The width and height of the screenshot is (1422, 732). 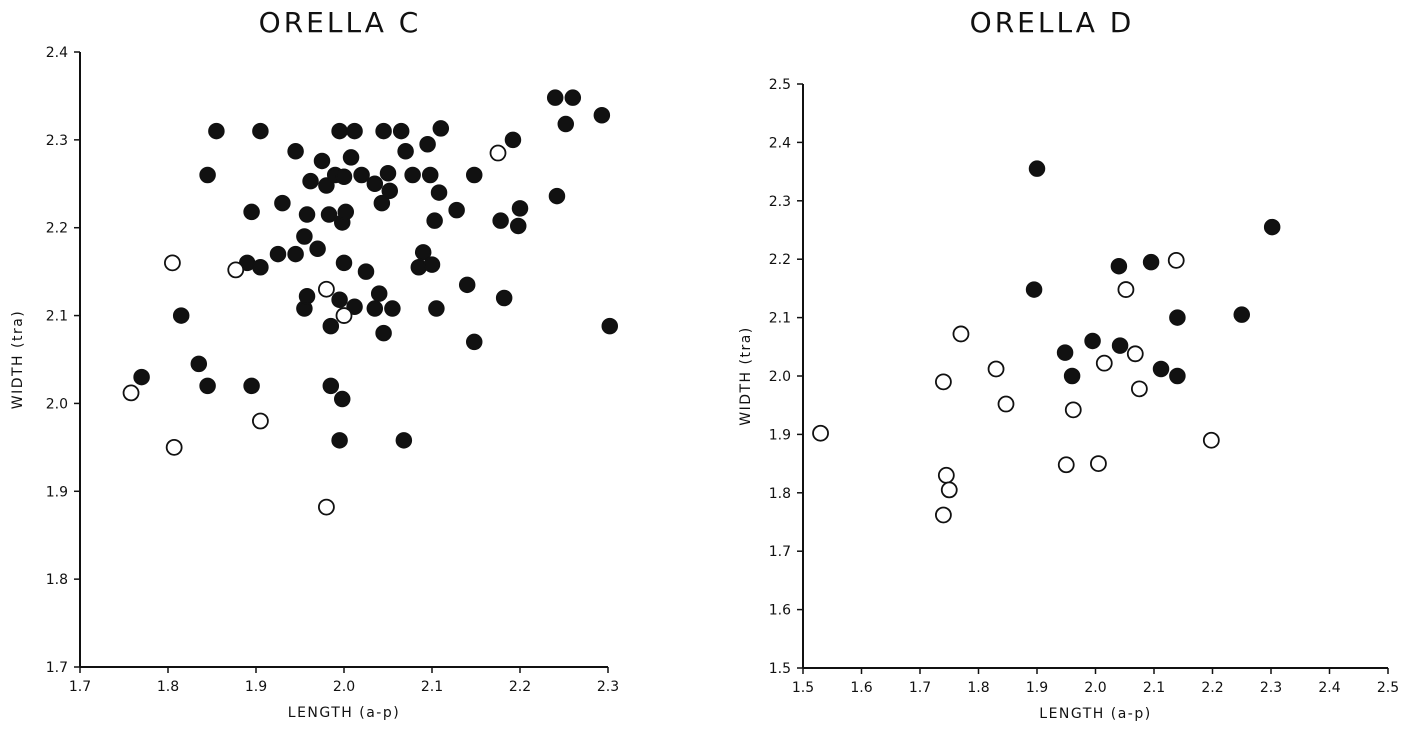 I want to click on y-tick-label: 2.3, so click(x=57, y=141).